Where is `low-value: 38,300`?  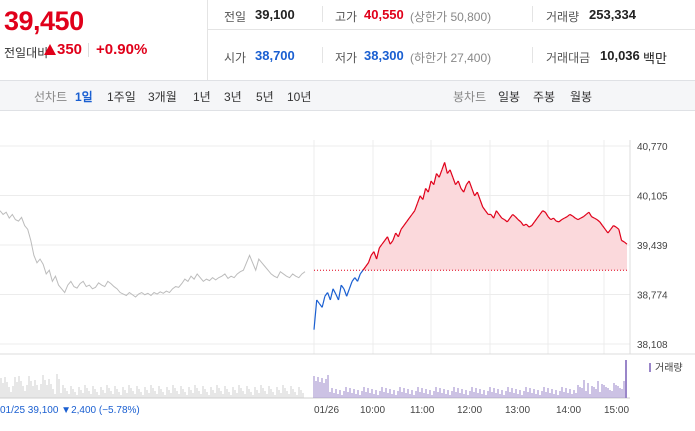 low-value: 38,300 is located at coordinates (384, 55).